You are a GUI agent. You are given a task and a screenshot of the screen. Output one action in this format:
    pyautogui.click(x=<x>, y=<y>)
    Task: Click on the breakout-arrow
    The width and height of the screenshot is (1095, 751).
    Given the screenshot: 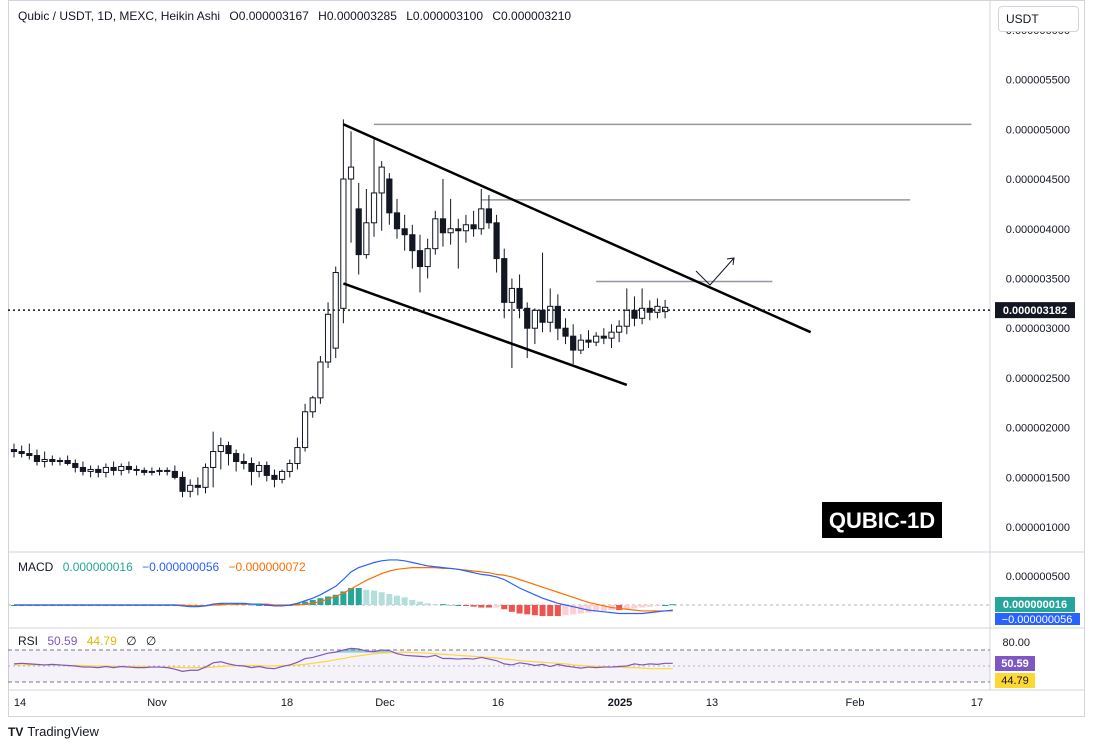 What is the action you would take?
    pyautogui.click(x=715, y=271)
    